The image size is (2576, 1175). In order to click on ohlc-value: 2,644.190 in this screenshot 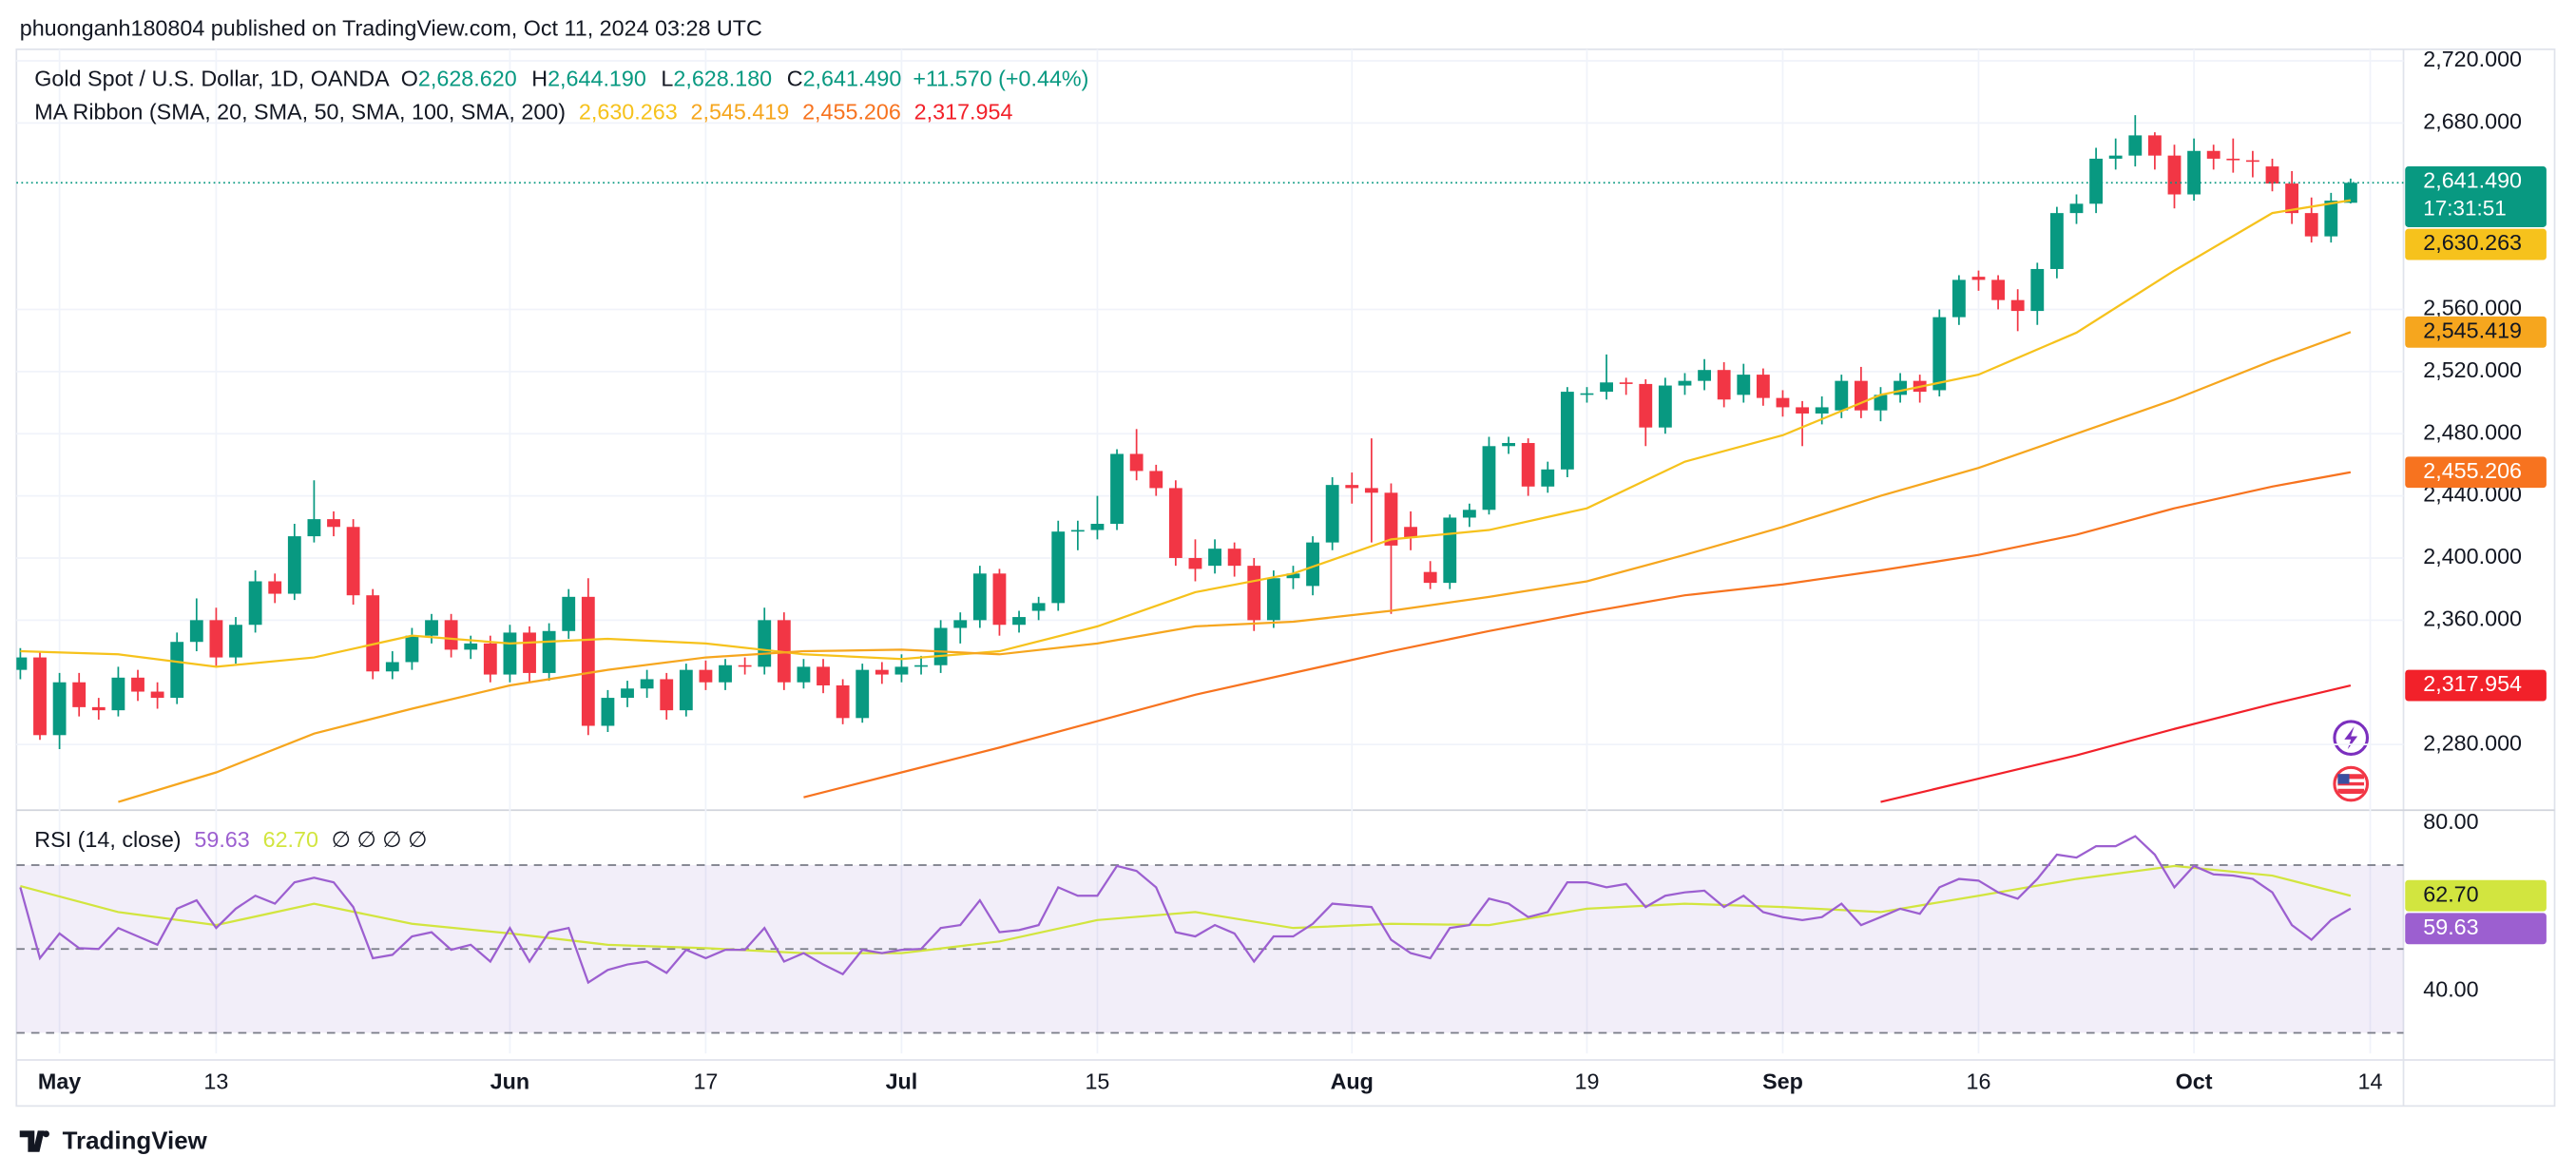, I will do `click(597, 79)`.